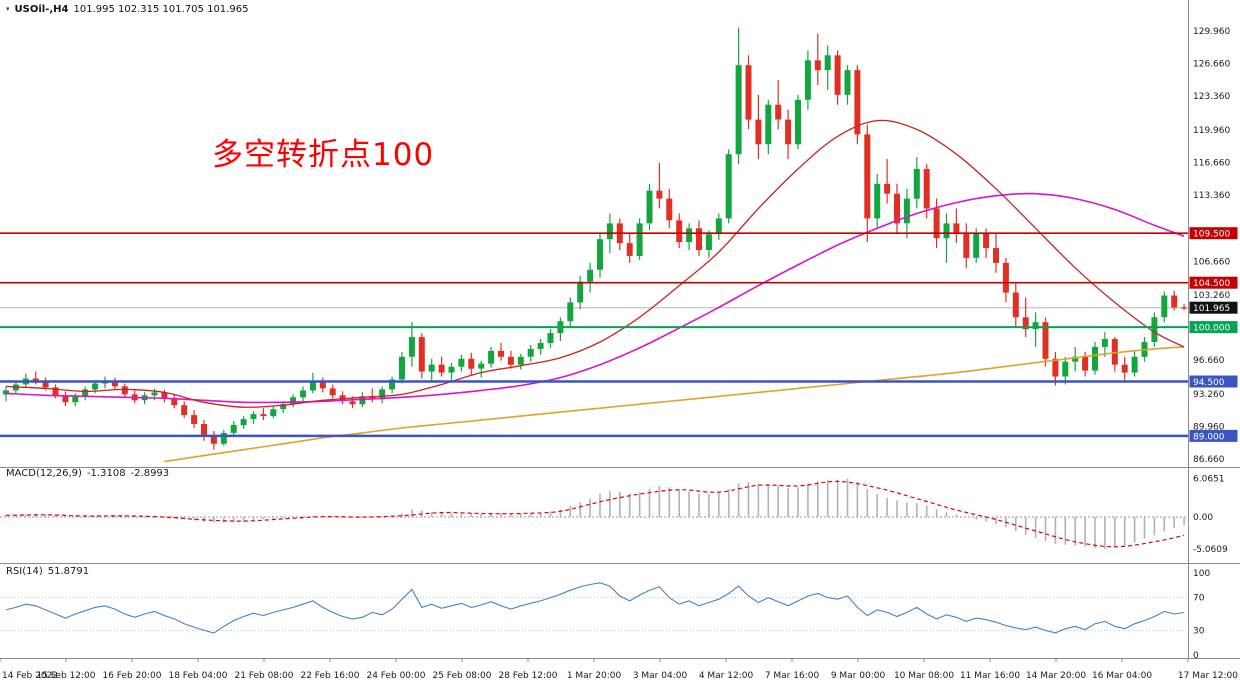  What do you see at coordinates (1201, 574) in the screenshot?
I see `rsi-axis-label: 100` at bounding box center [1201, 574].